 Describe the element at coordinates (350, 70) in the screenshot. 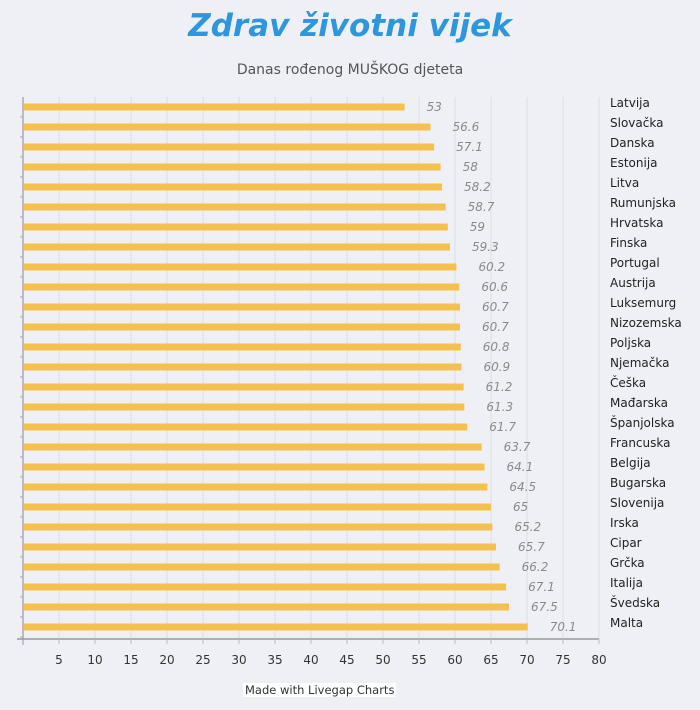

I see `chart-subtitle: Danas rođenog MUŠKOG djeteta` at that location.